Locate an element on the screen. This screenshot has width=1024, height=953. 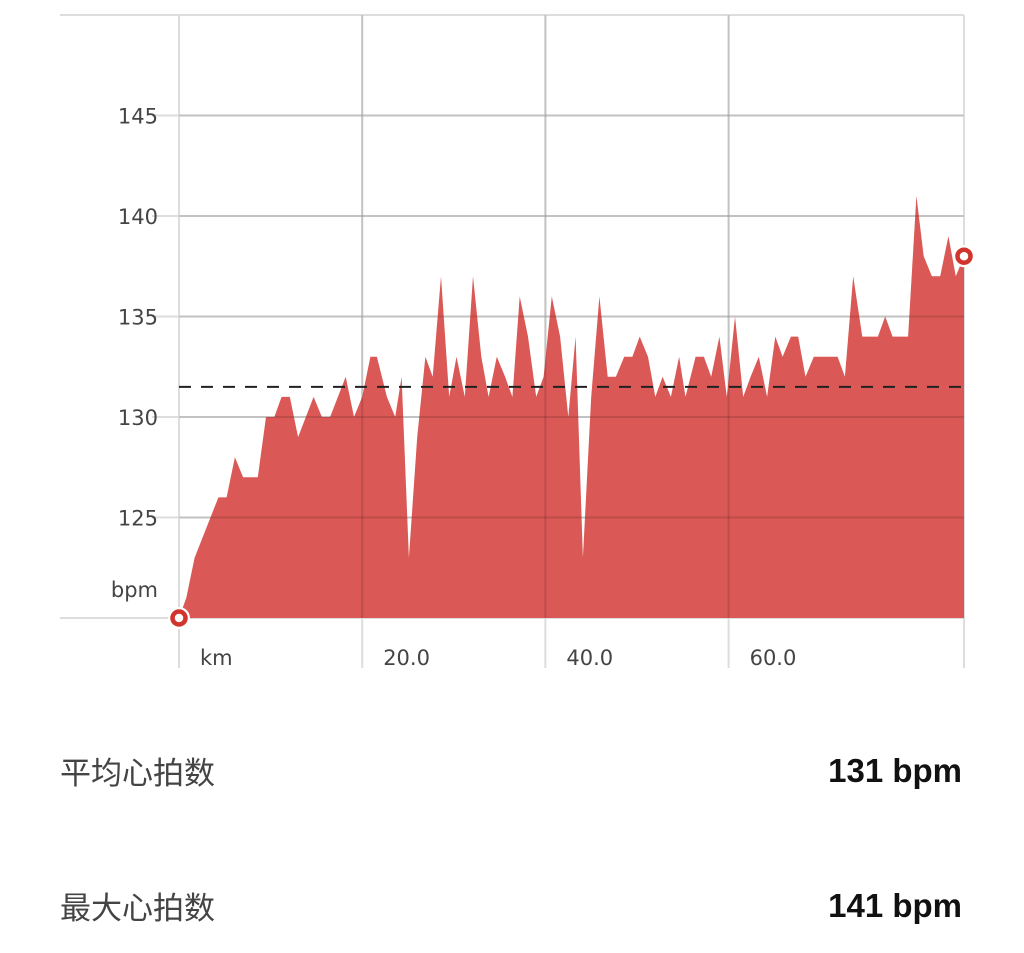
y-tick-label: 125 is located at coordinates (138, 519).